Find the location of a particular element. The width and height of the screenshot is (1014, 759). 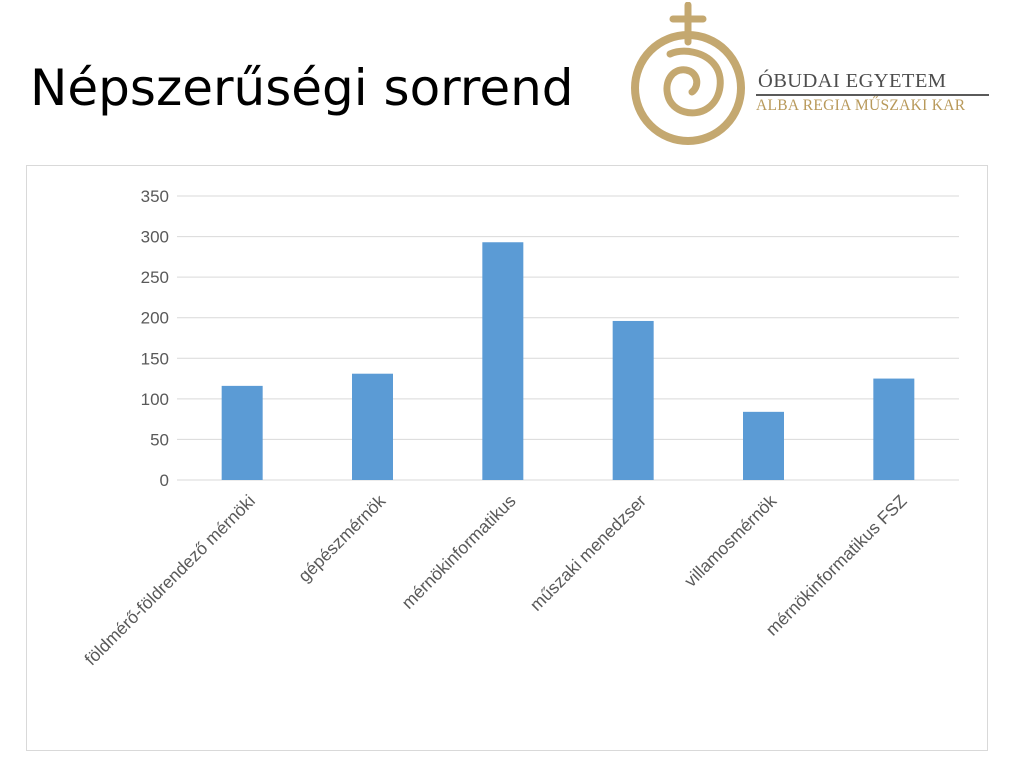

spiral-emblem-icon is located at coordinates (688, 73).